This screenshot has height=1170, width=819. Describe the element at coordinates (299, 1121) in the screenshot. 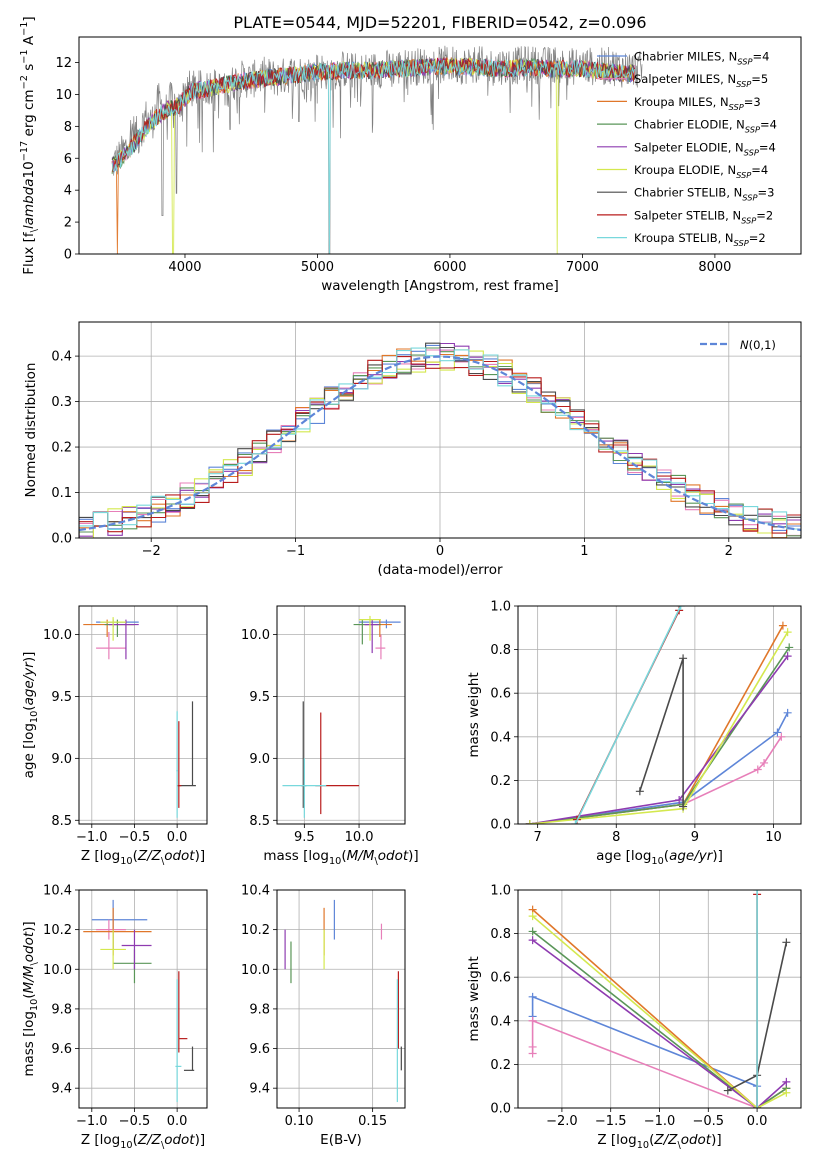

I see `x-tick-label: 0.10` at that location.